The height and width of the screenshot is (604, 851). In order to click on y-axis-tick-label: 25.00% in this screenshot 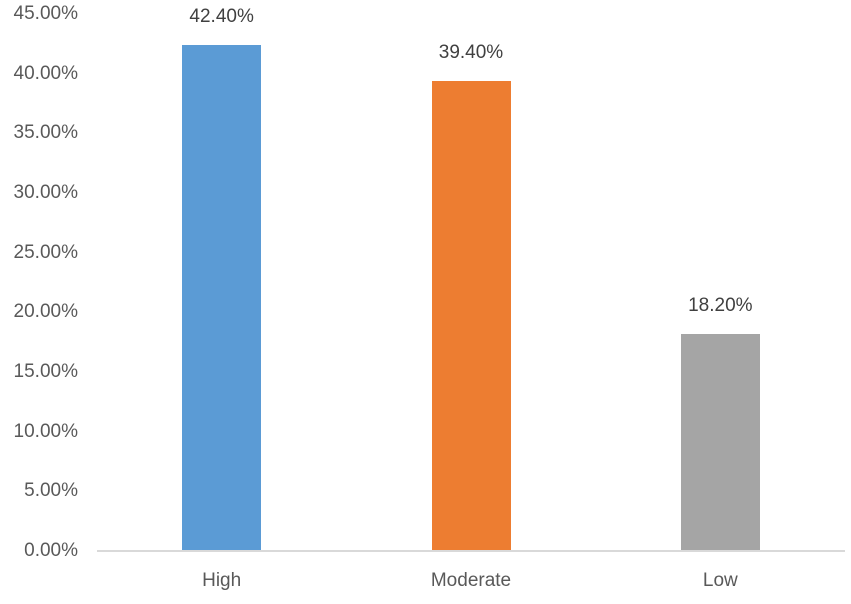, I will do `click(45, 252)`.